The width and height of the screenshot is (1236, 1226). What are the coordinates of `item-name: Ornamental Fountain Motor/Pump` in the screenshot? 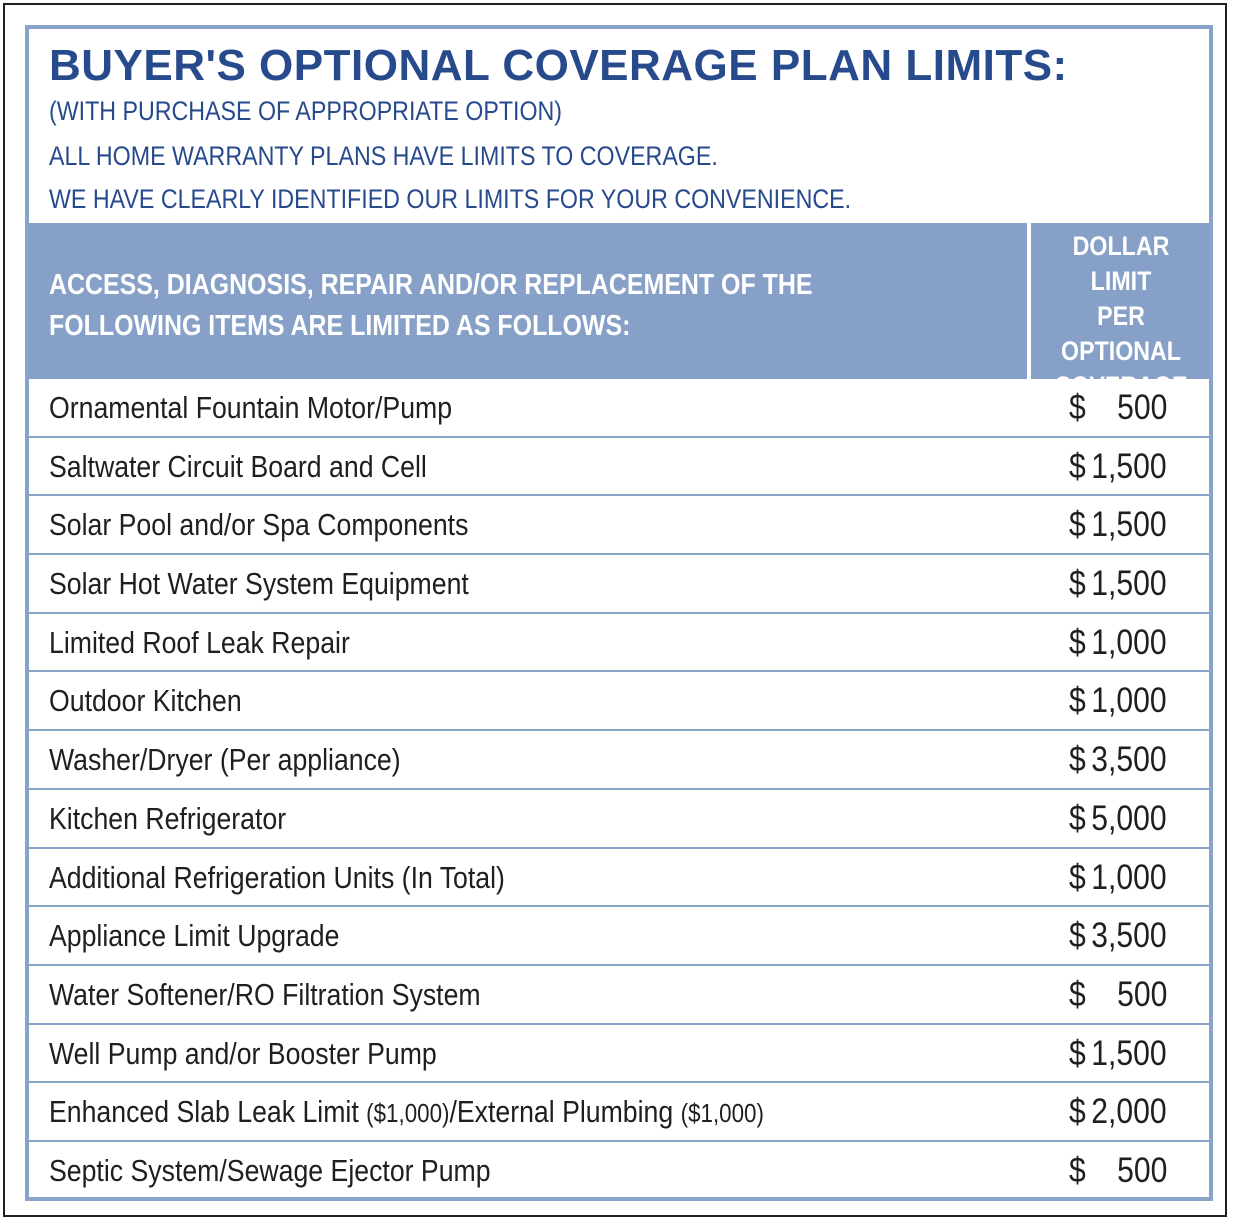 It's located at (251, 407).